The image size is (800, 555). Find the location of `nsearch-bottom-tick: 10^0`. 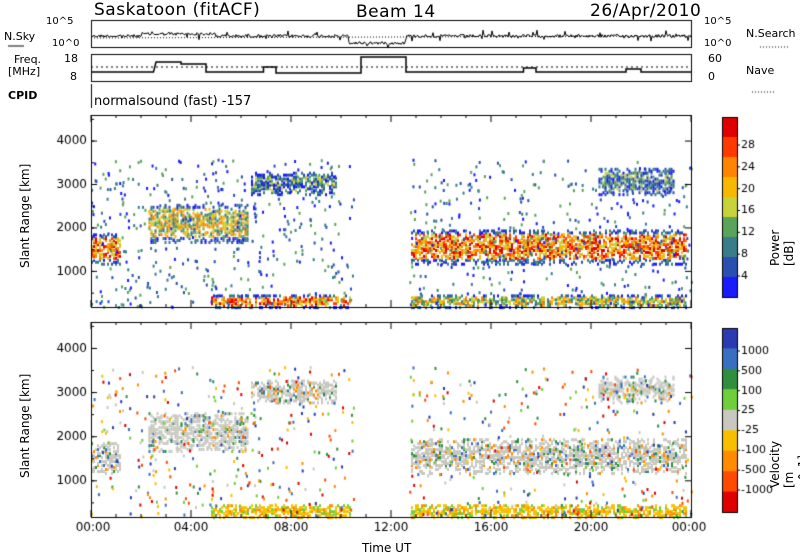

nsearch-bottom-tick: 10^0 is located at coordinates (718, 43).